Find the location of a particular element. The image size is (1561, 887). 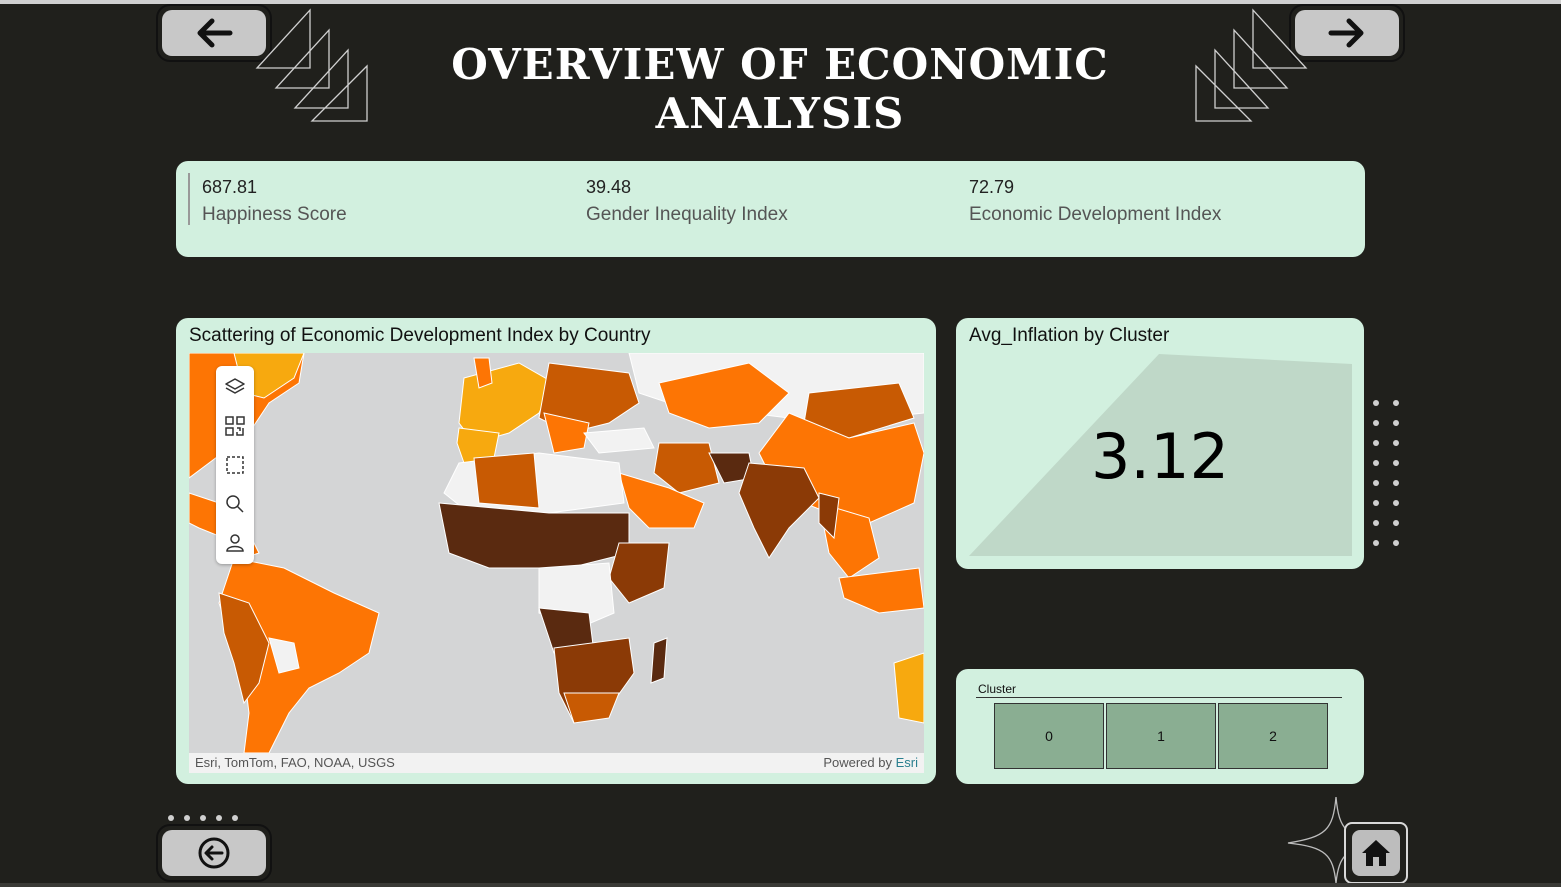

region-sahel is located at coordinates (534, 535).